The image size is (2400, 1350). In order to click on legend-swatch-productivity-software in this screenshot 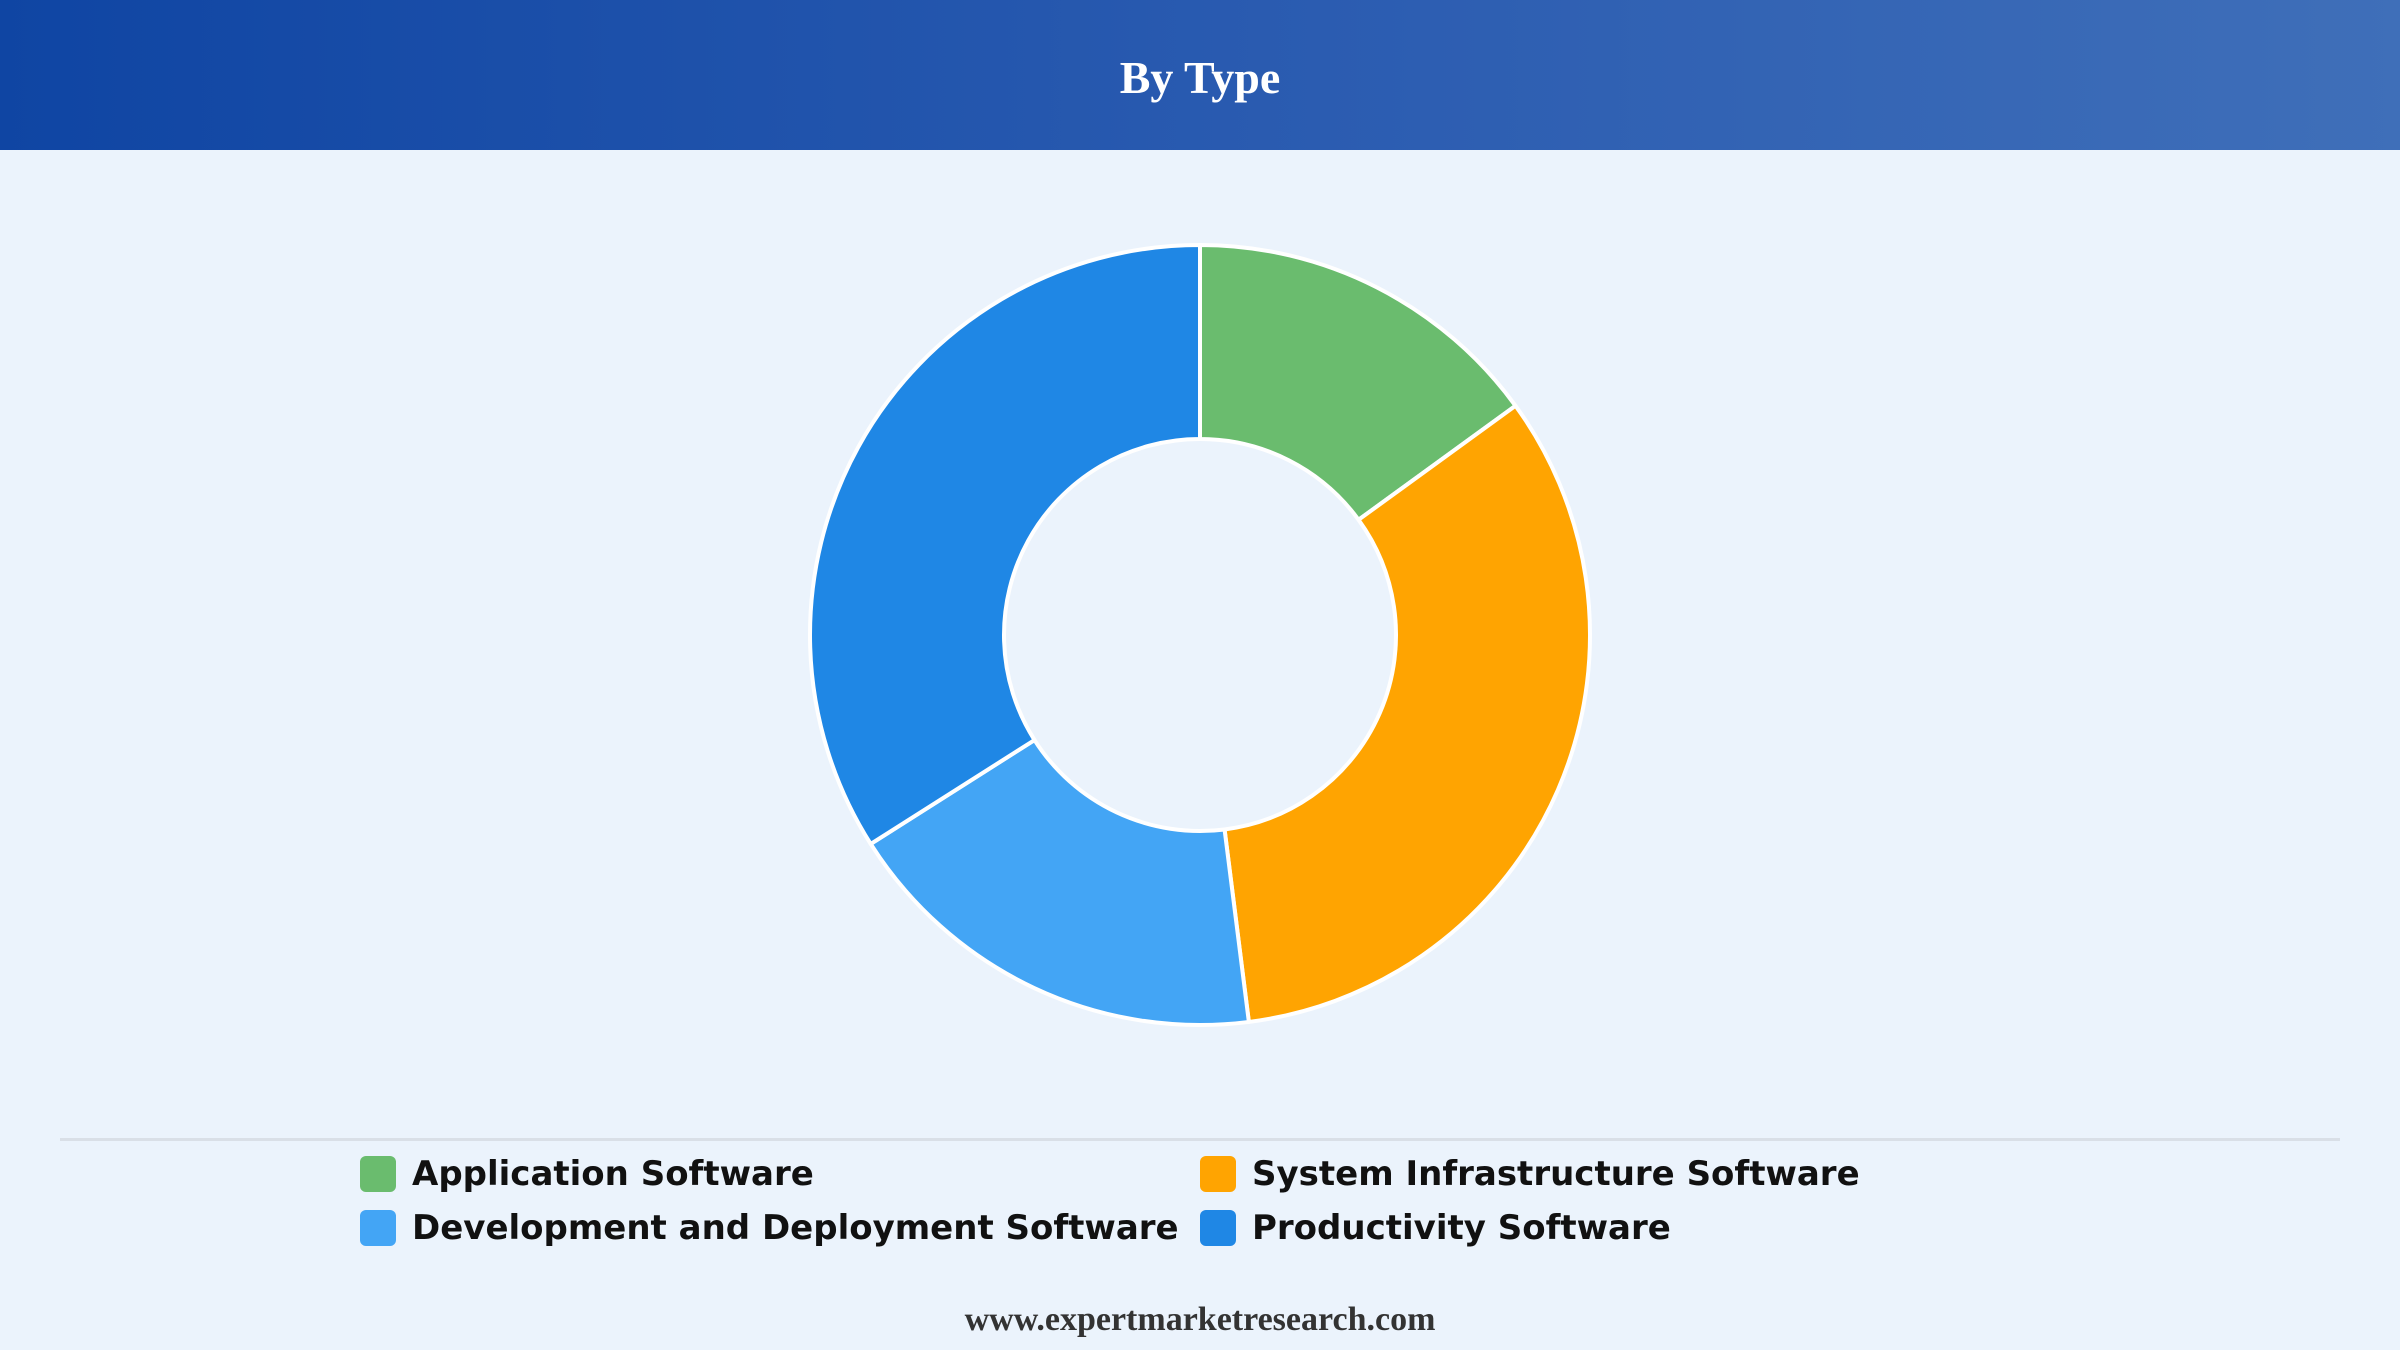, I will do `click(1218, 1228)`.